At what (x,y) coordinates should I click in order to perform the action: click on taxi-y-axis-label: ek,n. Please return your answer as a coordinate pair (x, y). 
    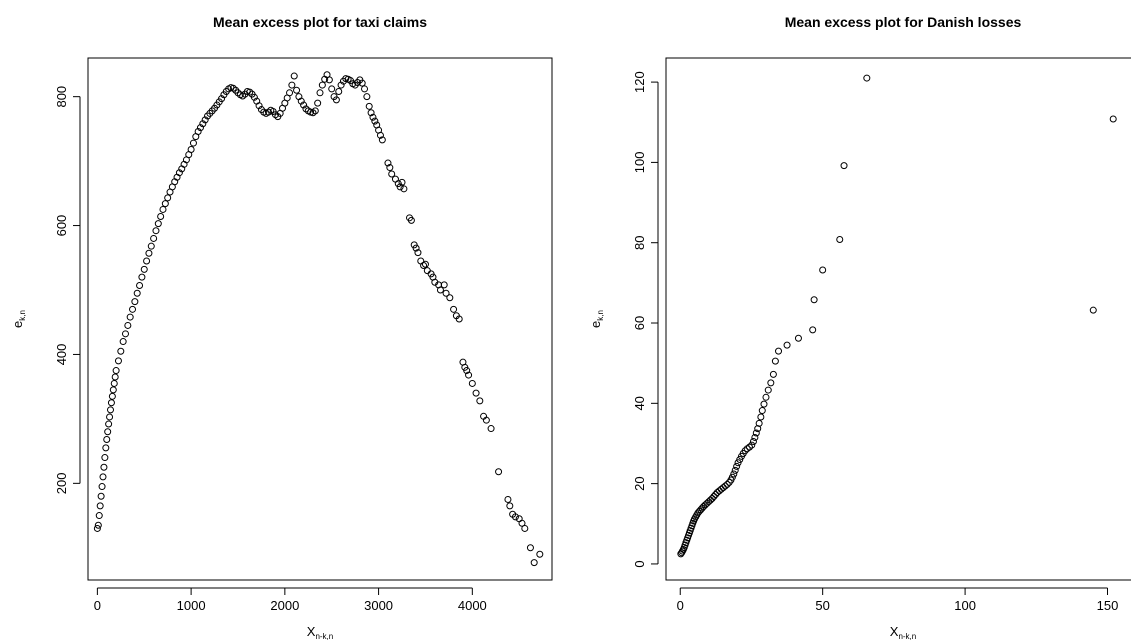
    Looking at the image, I should click on (18, 319).